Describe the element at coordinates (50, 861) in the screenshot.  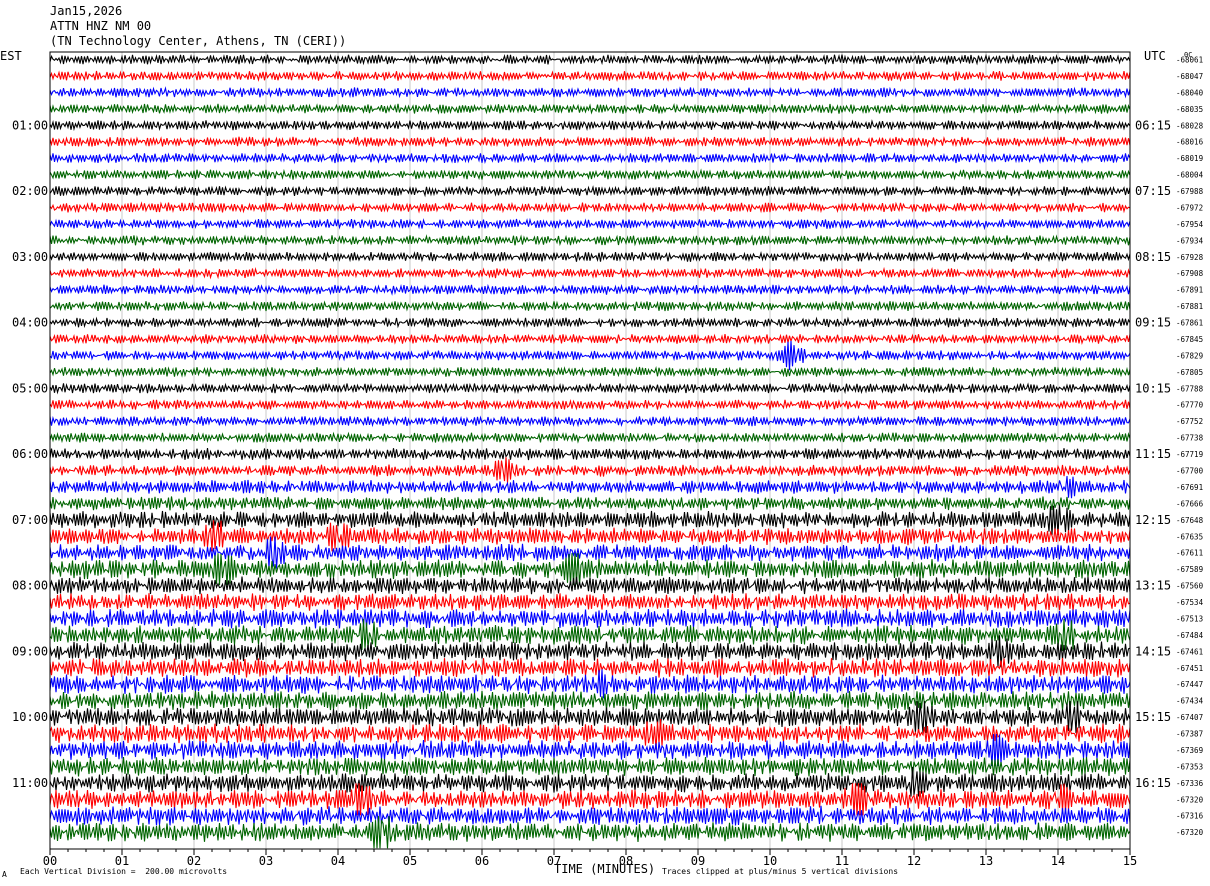
I see `x-tick-label-00: 00` at that location.